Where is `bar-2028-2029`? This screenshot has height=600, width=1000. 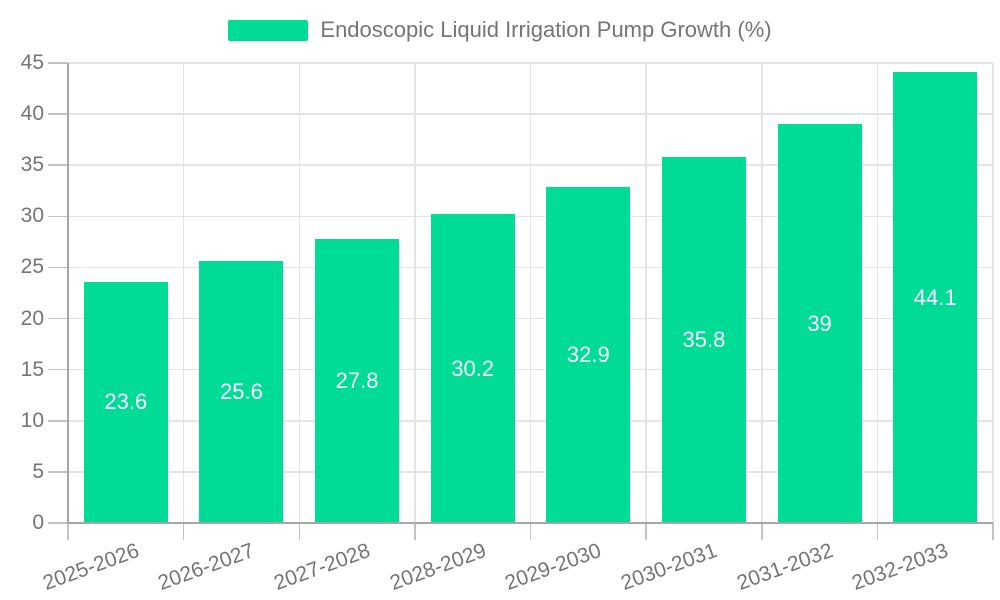
bar-2028-2029 is located at coordinates (472, 368).